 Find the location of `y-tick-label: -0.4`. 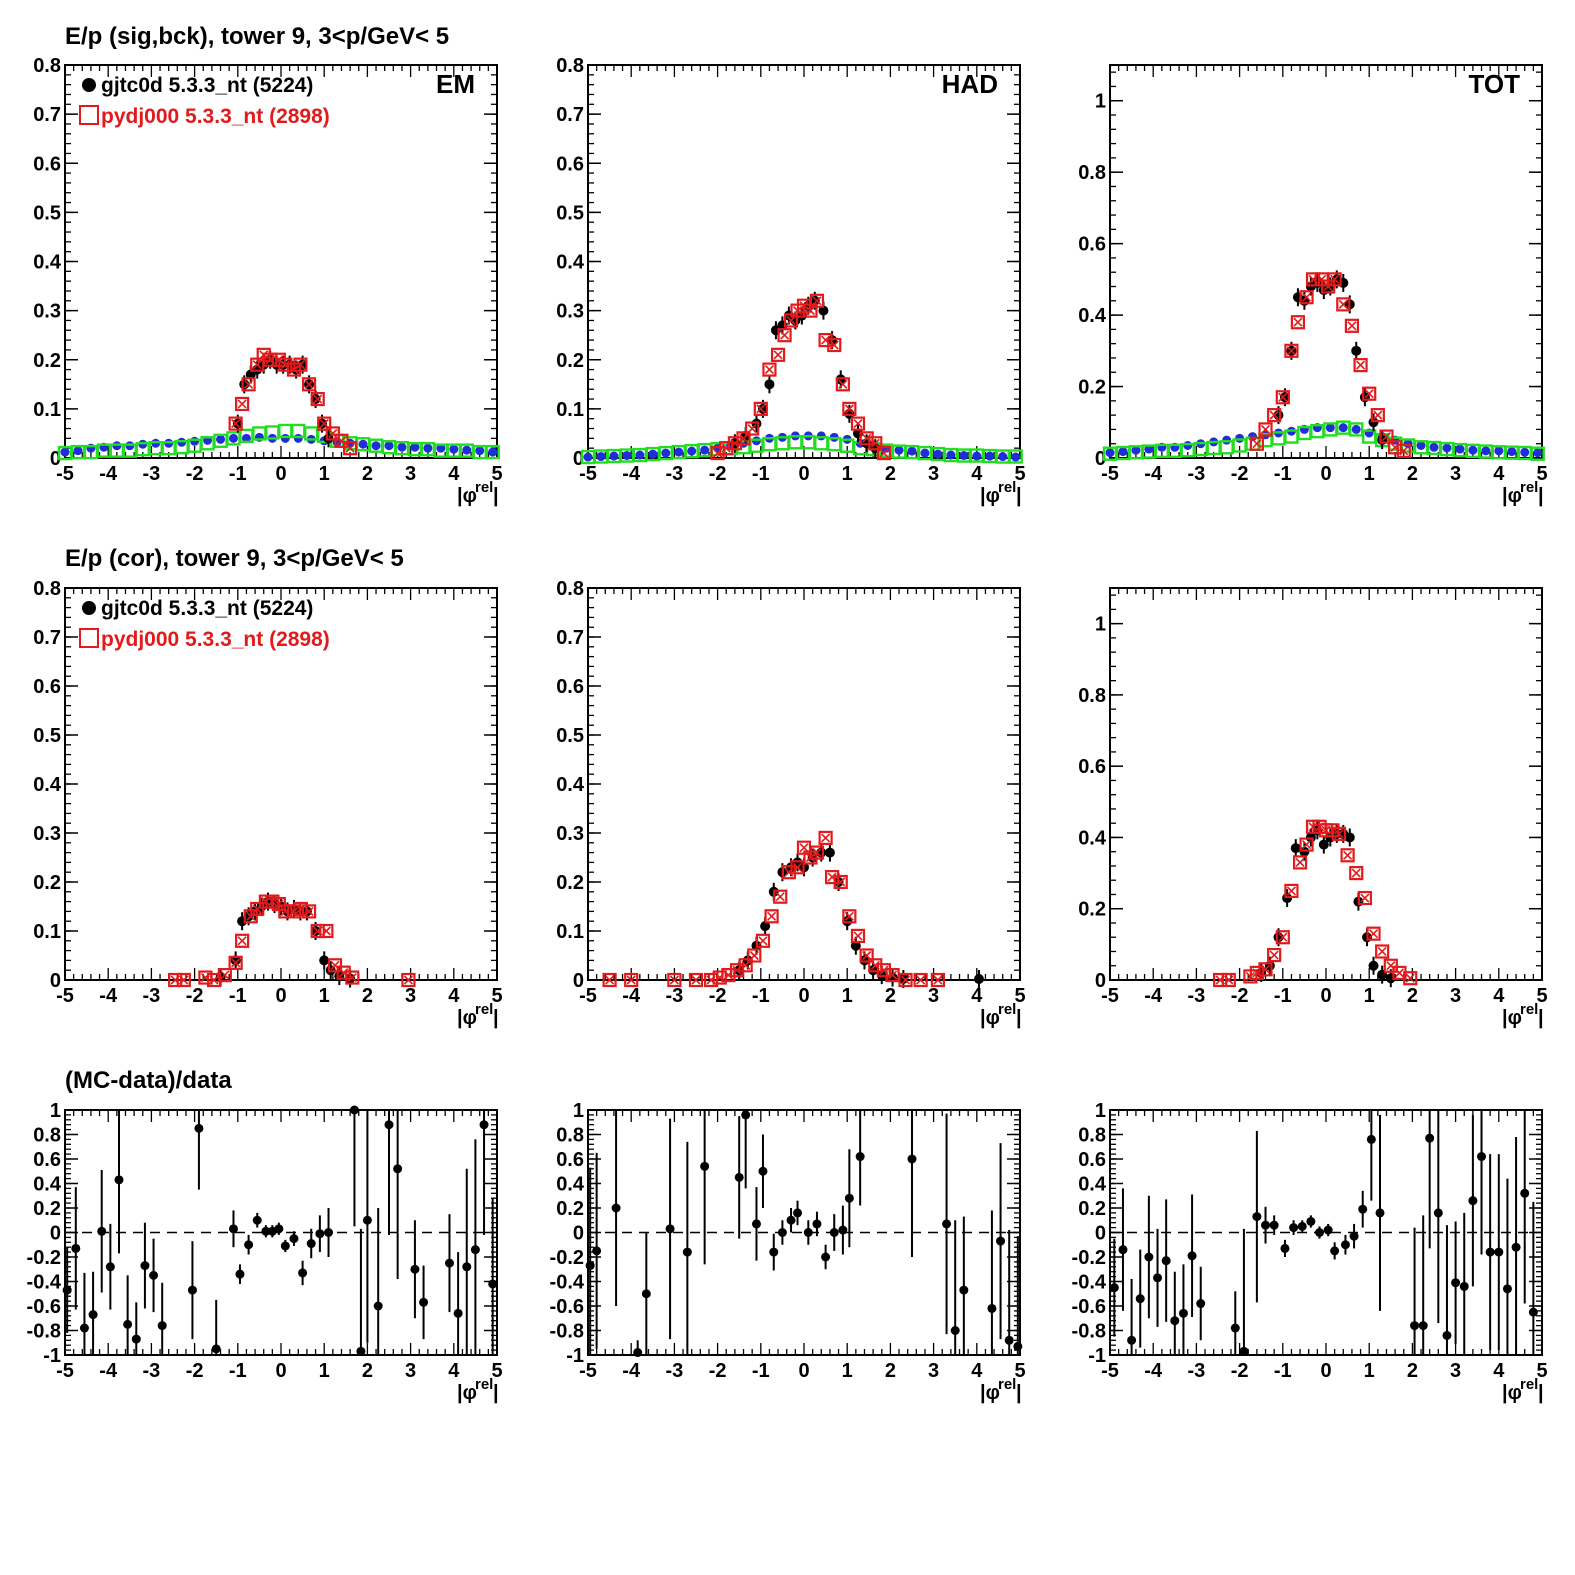

y-tick-label: -0.4 is located at coordinates (44, 1283).